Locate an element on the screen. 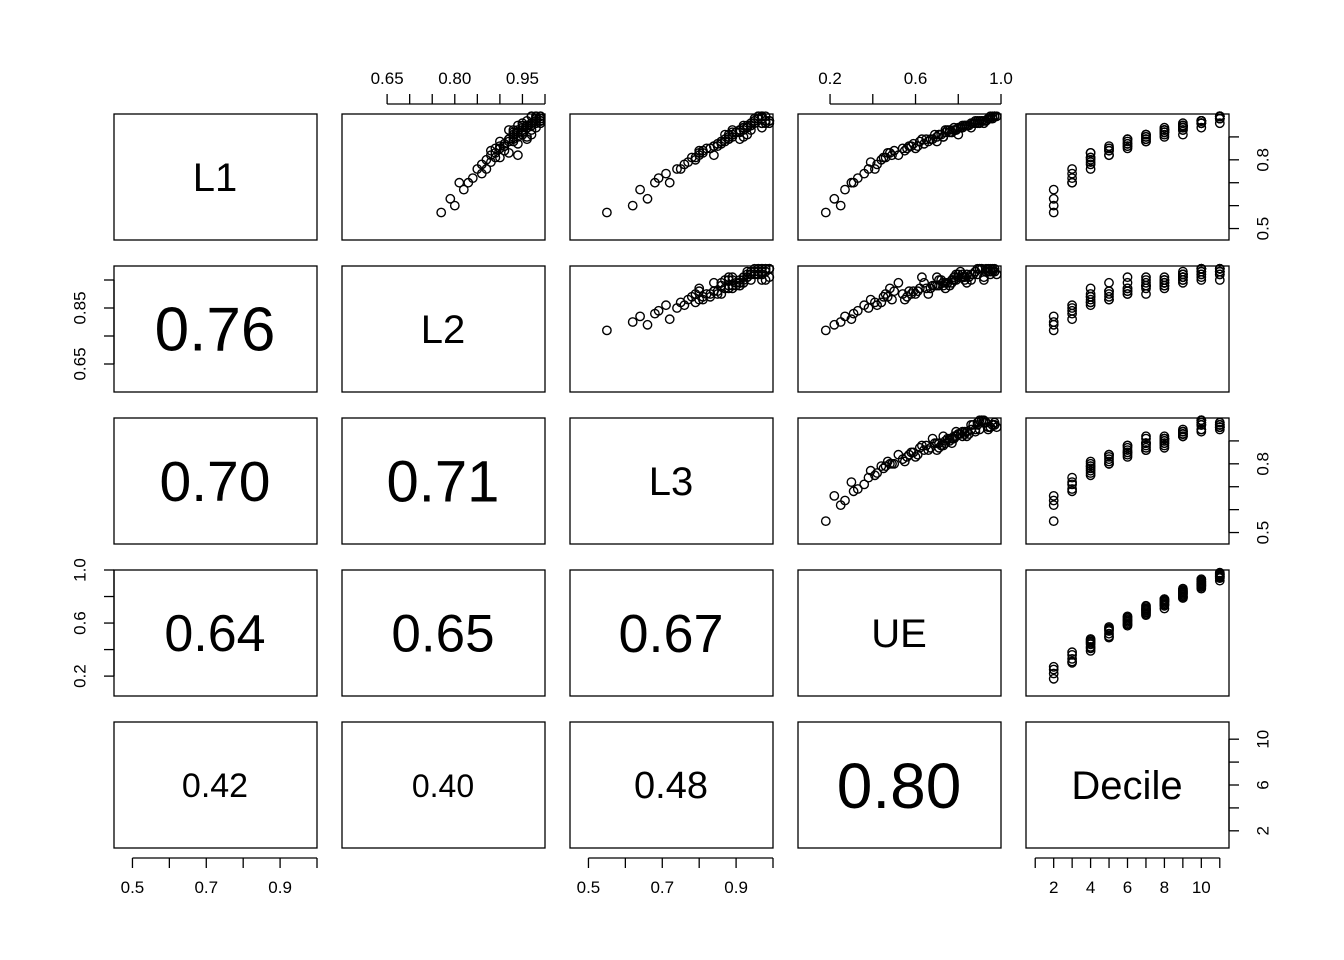 The width and height of the screenshot is (1344, 960). corr-UE-L3: 0.67 is located at coordinates (670, 634).